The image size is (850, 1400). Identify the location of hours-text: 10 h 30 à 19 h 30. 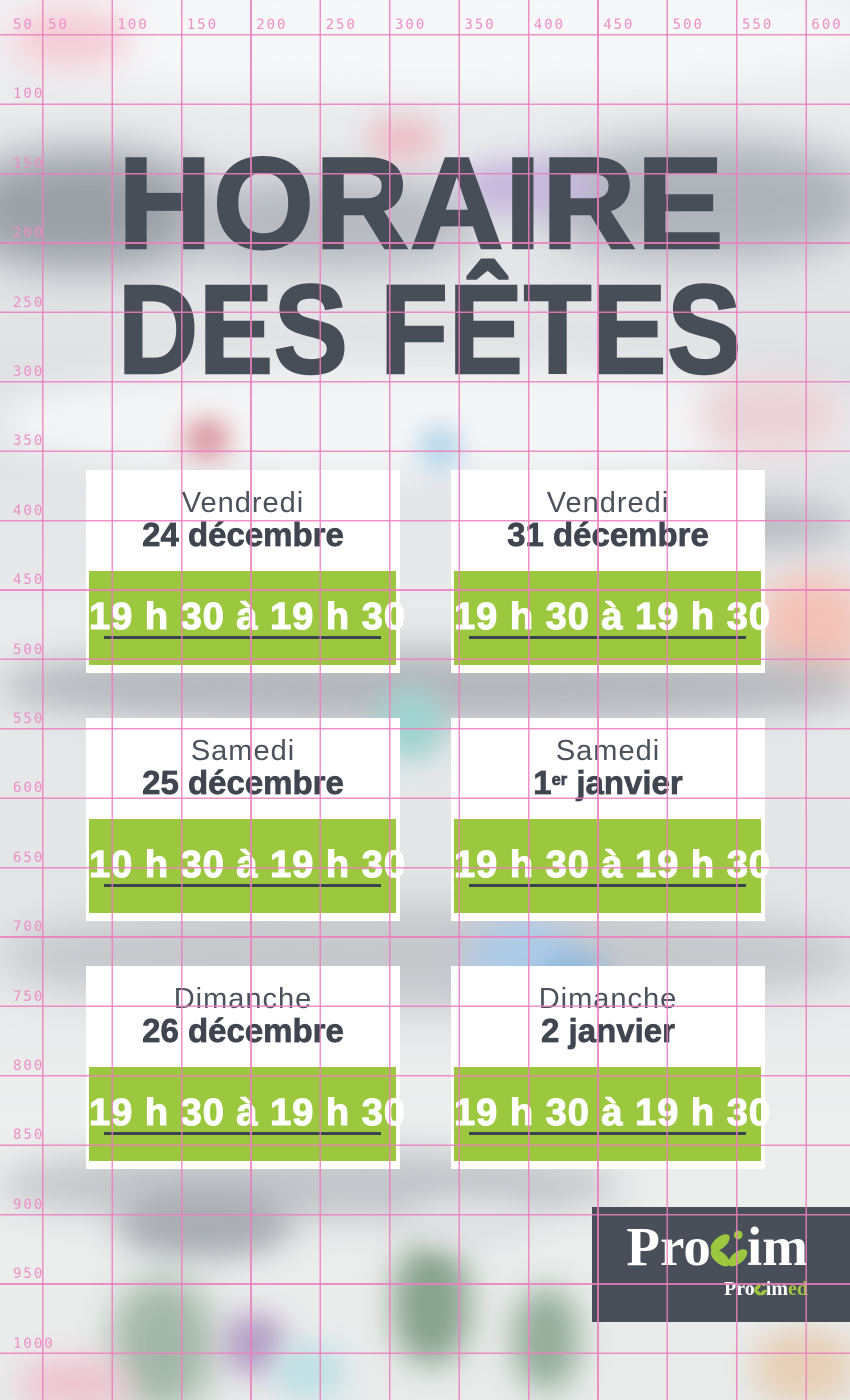
(247, 865).